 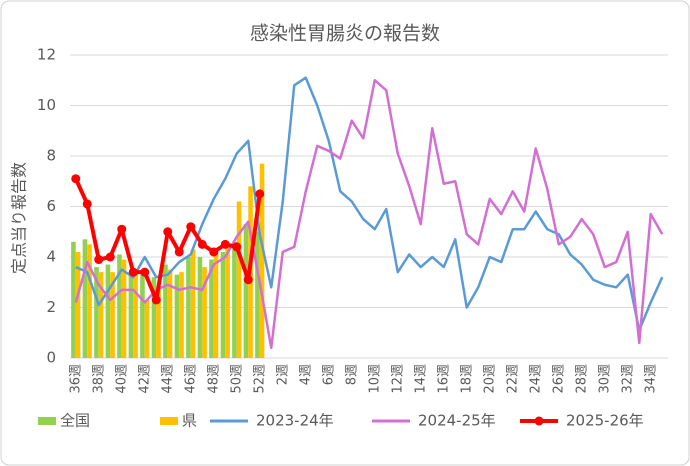 What do you see at coordinates (236, 379) in the screenshot?
I see `x-tick-label: 50週` at bounding box center [236, 379].